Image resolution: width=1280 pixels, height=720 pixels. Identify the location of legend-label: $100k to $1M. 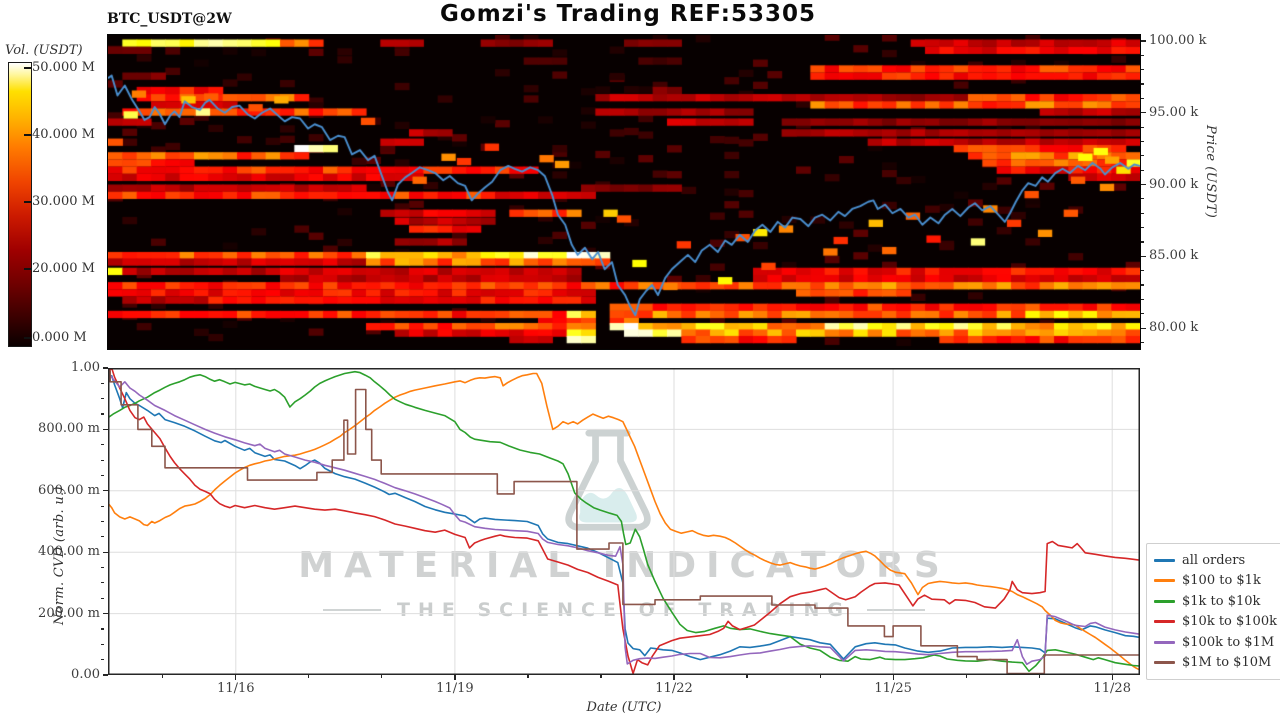
(1228, 642).